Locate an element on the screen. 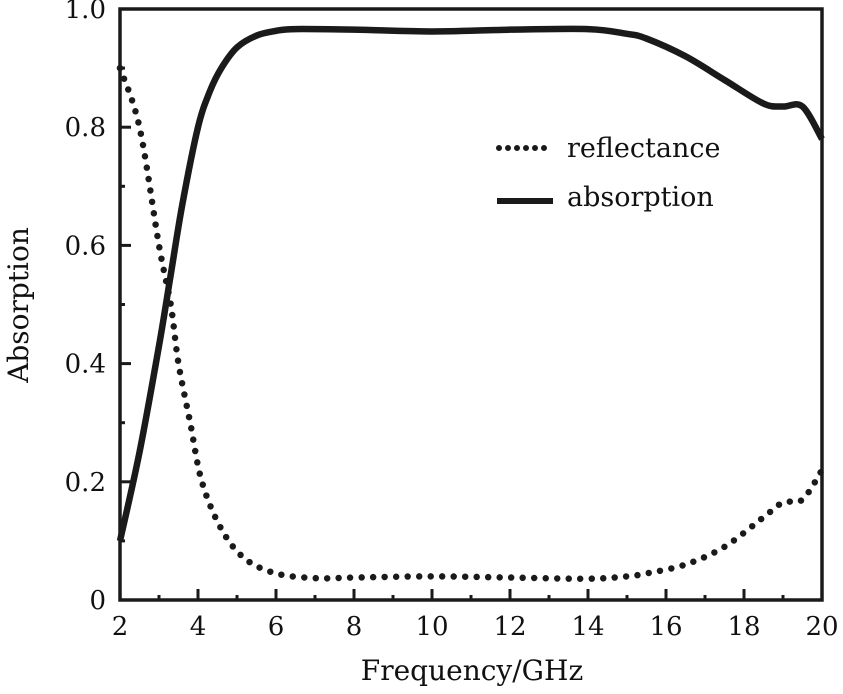 The image size is (843, 694). y-tick-label: 0.8 is located at coordinates (85, 128).